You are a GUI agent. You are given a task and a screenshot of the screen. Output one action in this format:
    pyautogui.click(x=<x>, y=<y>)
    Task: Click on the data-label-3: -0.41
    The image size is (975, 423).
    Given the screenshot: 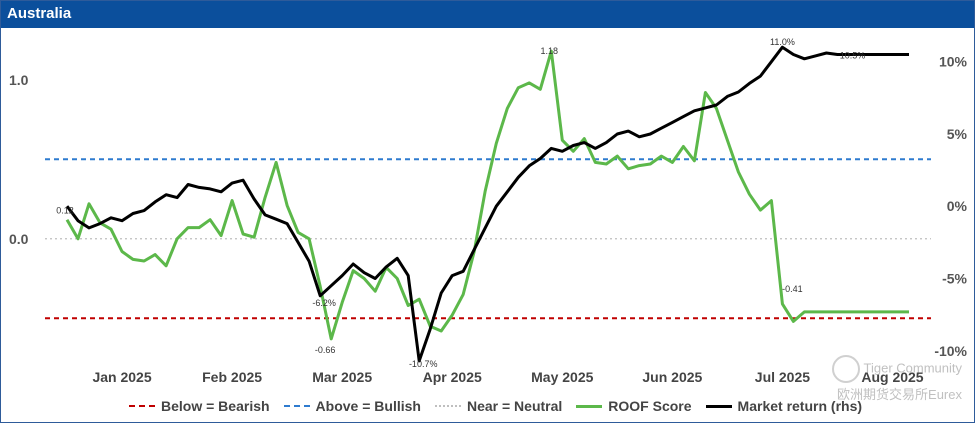 What is the action you would take?
    pyautogui.click(x=792, y=289)
    